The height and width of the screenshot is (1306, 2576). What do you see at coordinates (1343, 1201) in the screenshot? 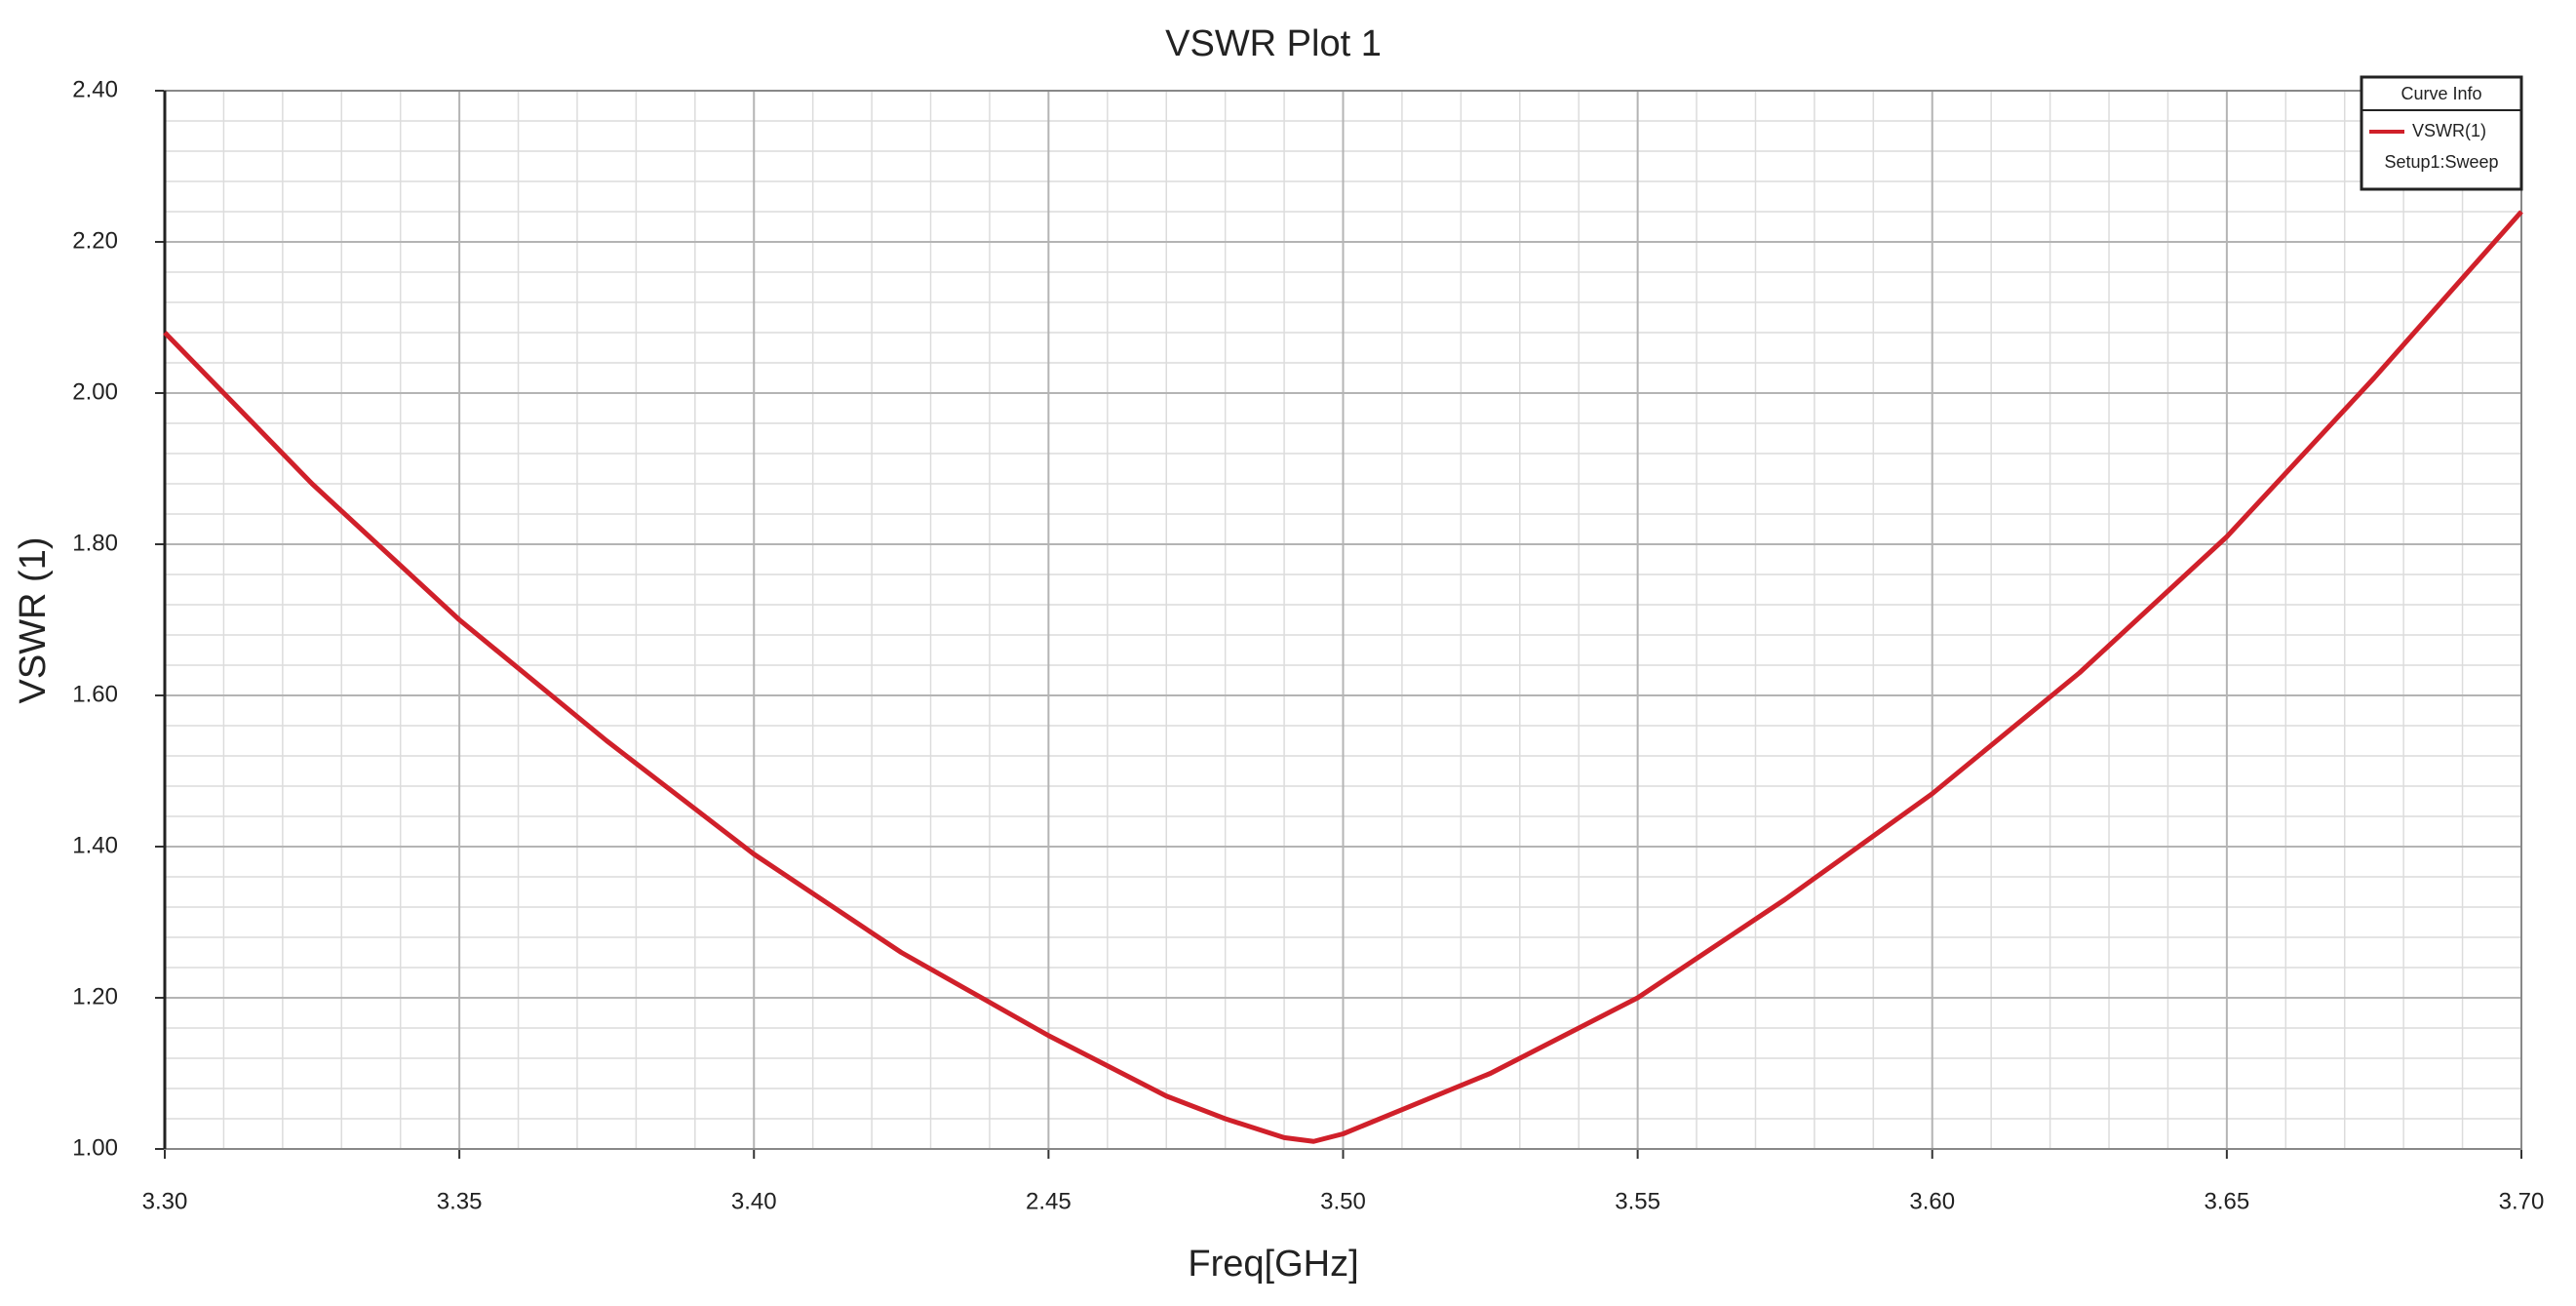
I see `x-tick-label: 3.50` at bounding box center [1343, 1201].